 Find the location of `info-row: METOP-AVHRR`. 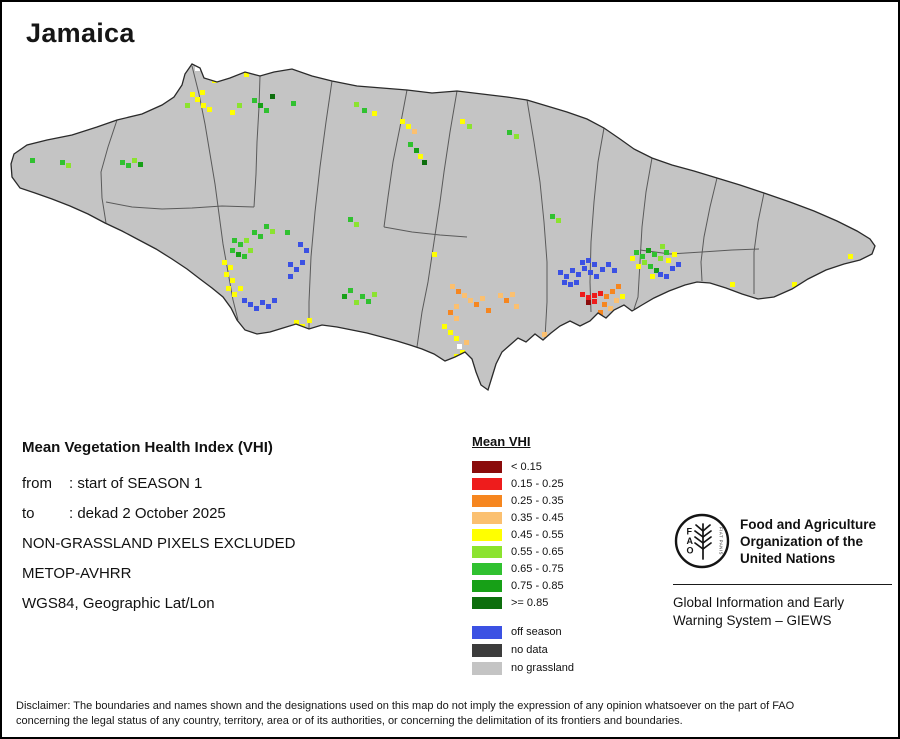

info-row: METOP-AVHRR is located at coordinates (158, 574).